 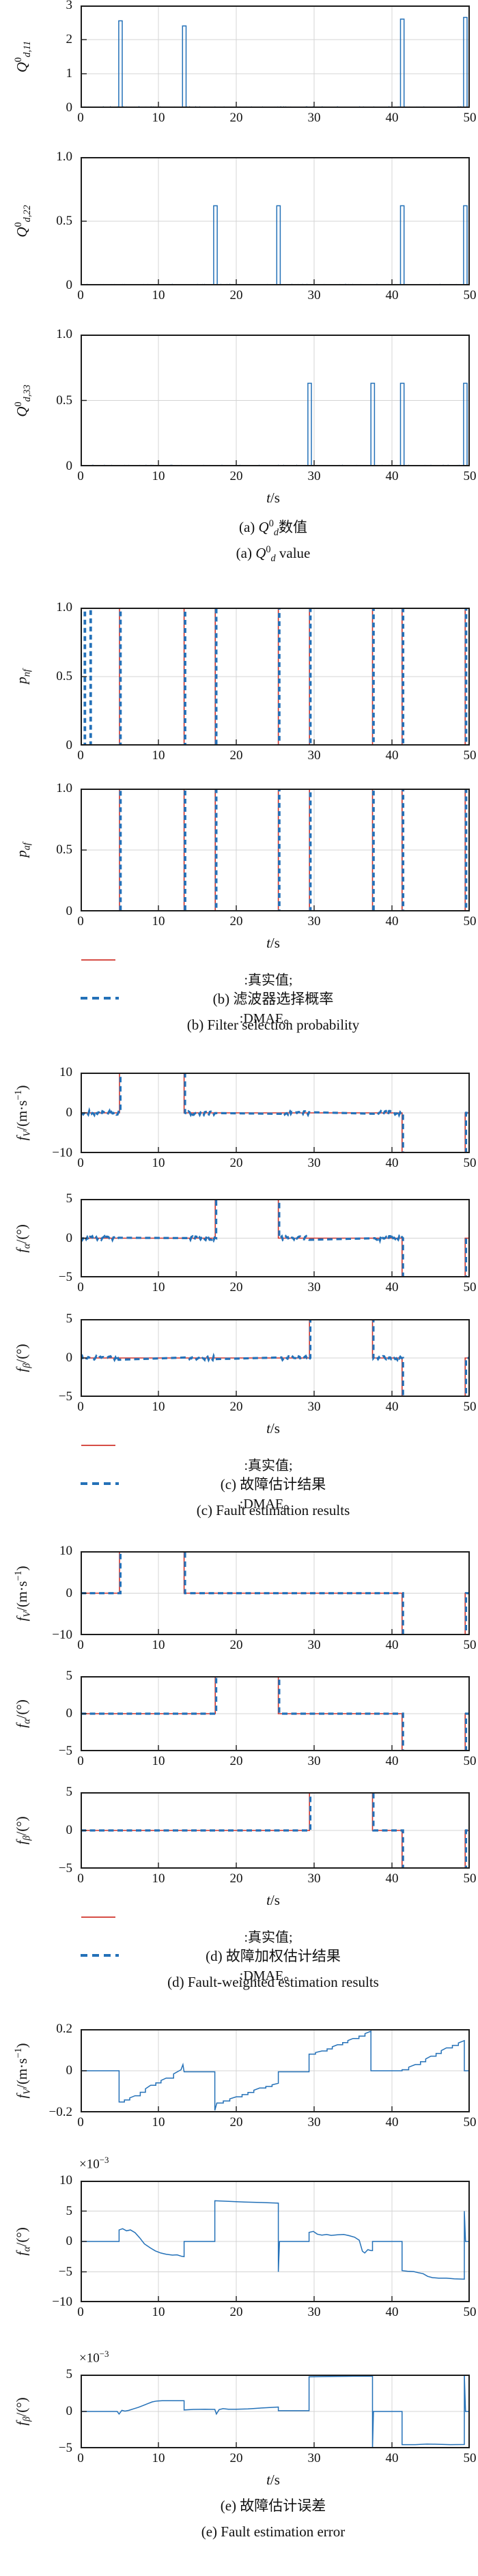 I want to click on subplot-fv-estimate: fV/(m·s−1) 0 10 20 30 40 50 −10 0 10, so click(x=239, y=1119).